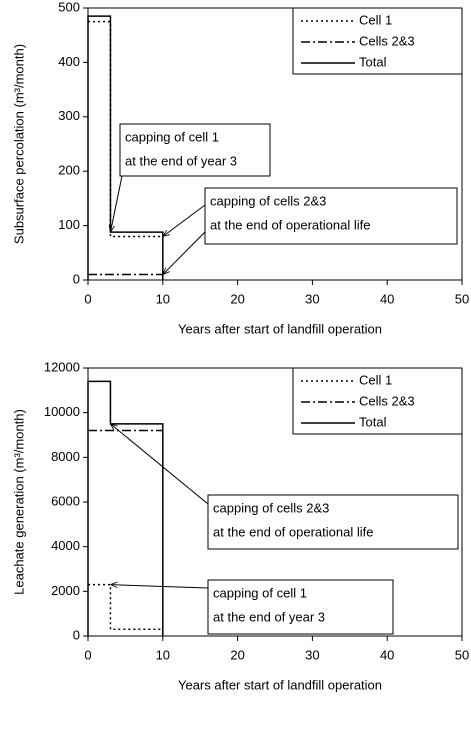 Image resolution: width=471 pixels, height=733 pixels. I want to click on y-tick-label: 200, so click(69, 170).